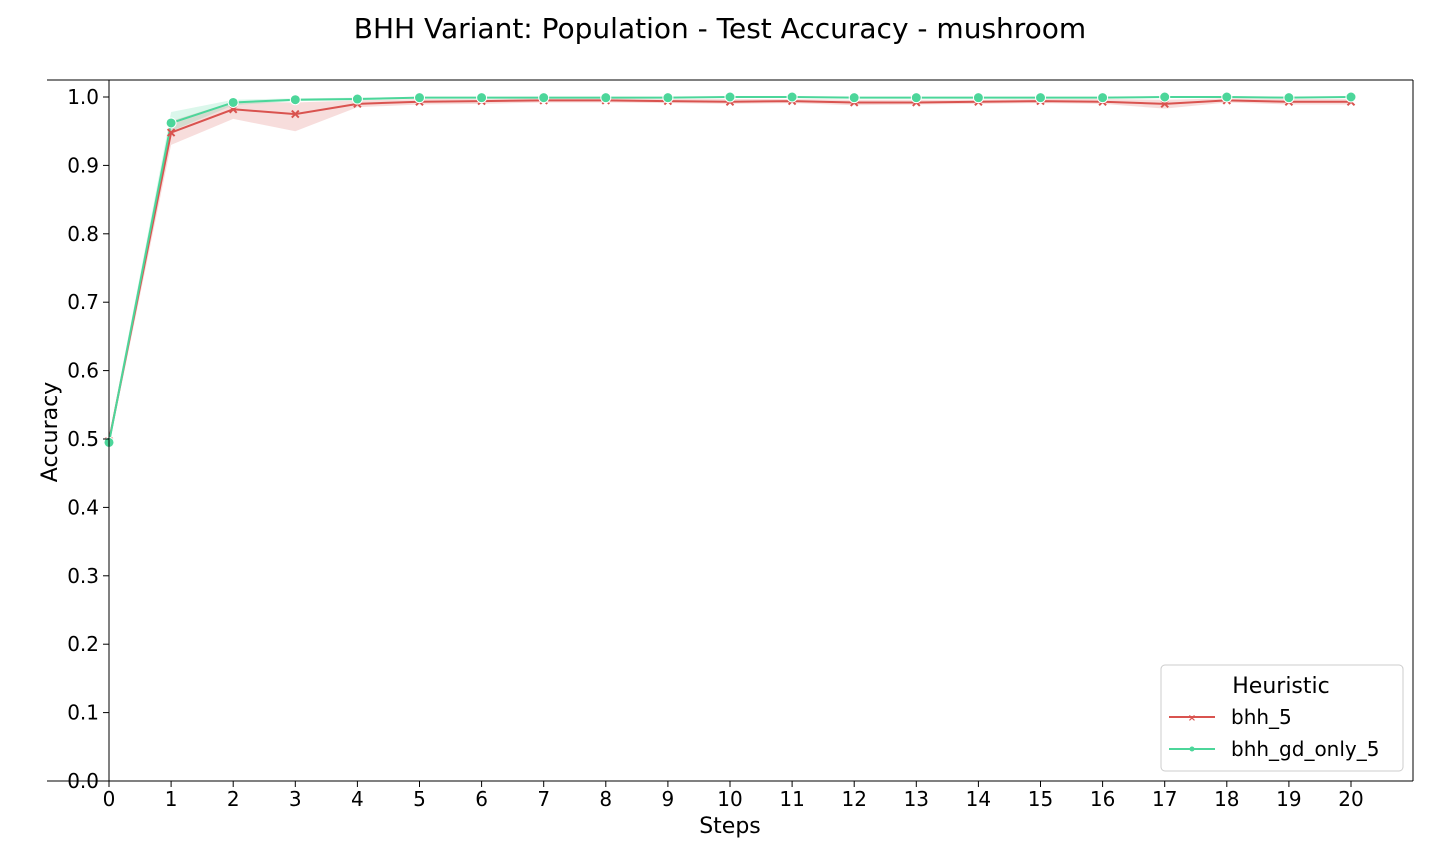 The width and height of the screenshot is (1440, 864). I want to click on x-tick-label: 0, so click(109, 799).